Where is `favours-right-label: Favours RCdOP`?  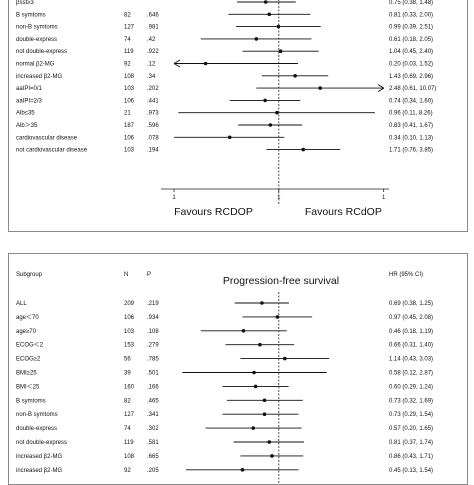
favours-right-label: Favours RCdOP is located at coordinates (343, 212).